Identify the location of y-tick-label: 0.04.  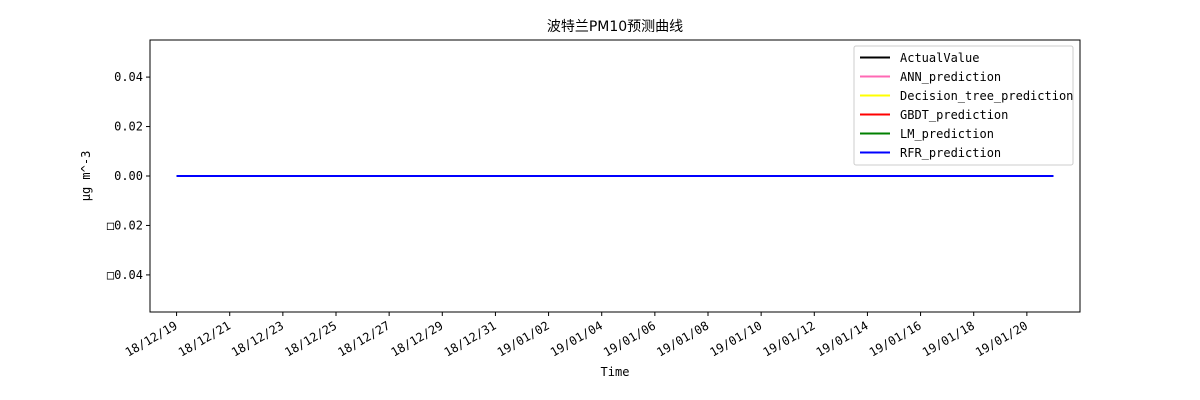
(128, 77).